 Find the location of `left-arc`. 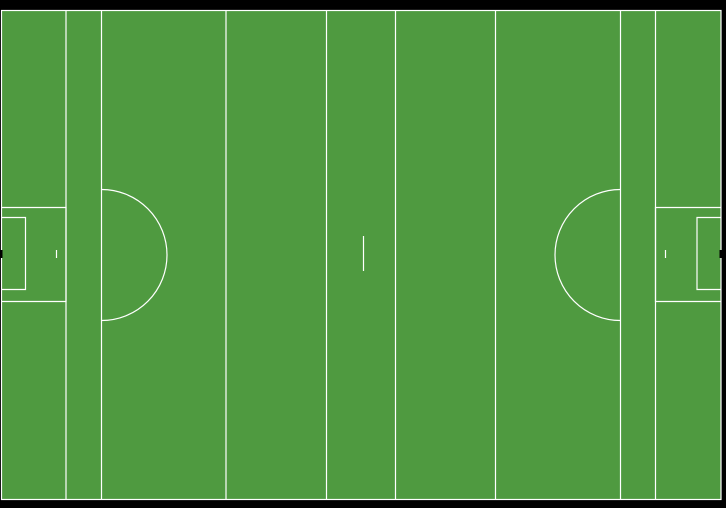

left-arc is located at coordinates (134, 255).